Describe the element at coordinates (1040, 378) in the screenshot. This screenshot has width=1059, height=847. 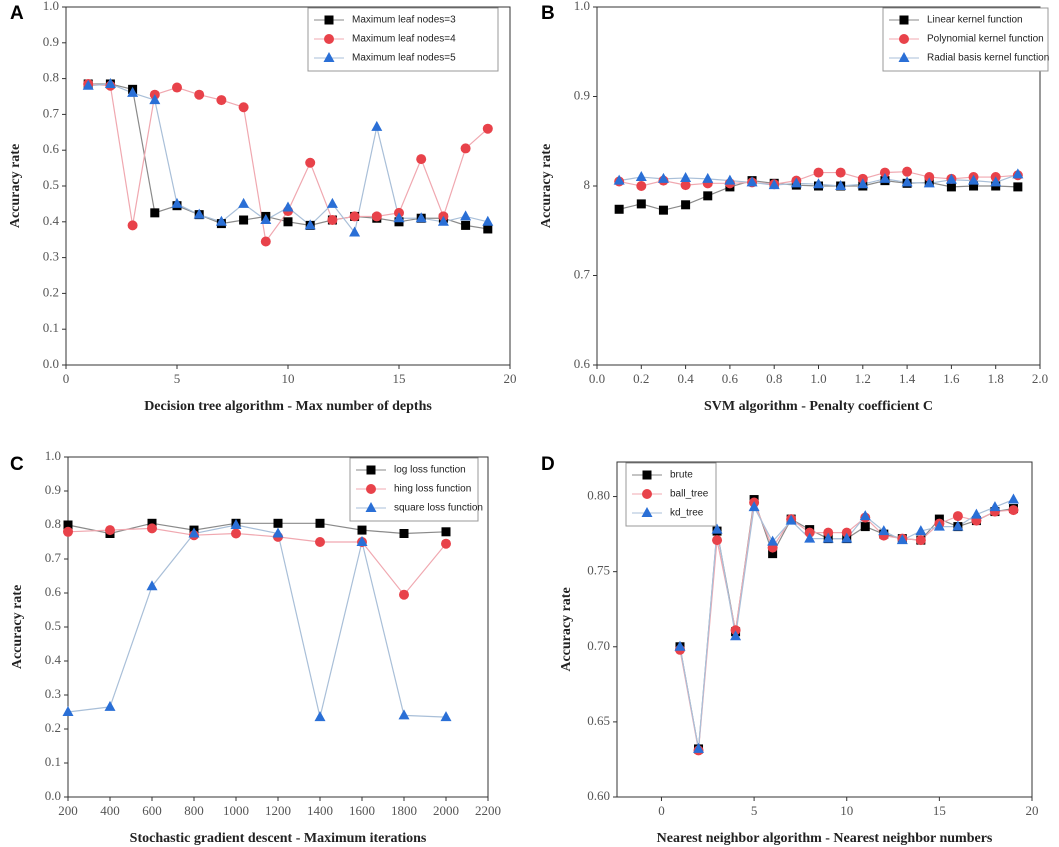
I see `x-tick-label: 2.0` at that location.